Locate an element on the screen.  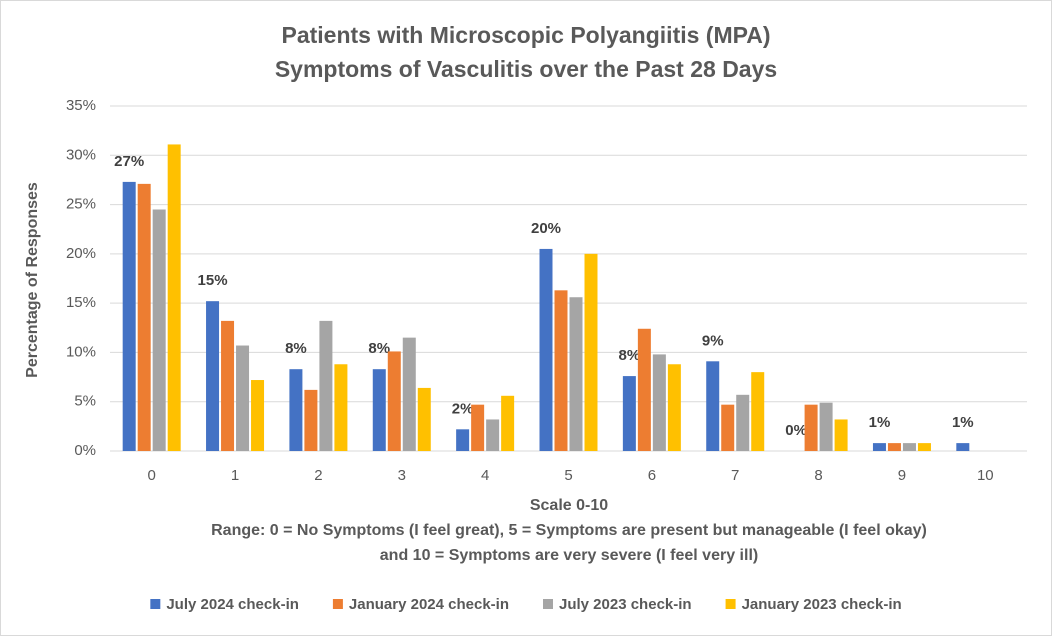
y-tick-label: 5% is located at coordinates (85, 401).